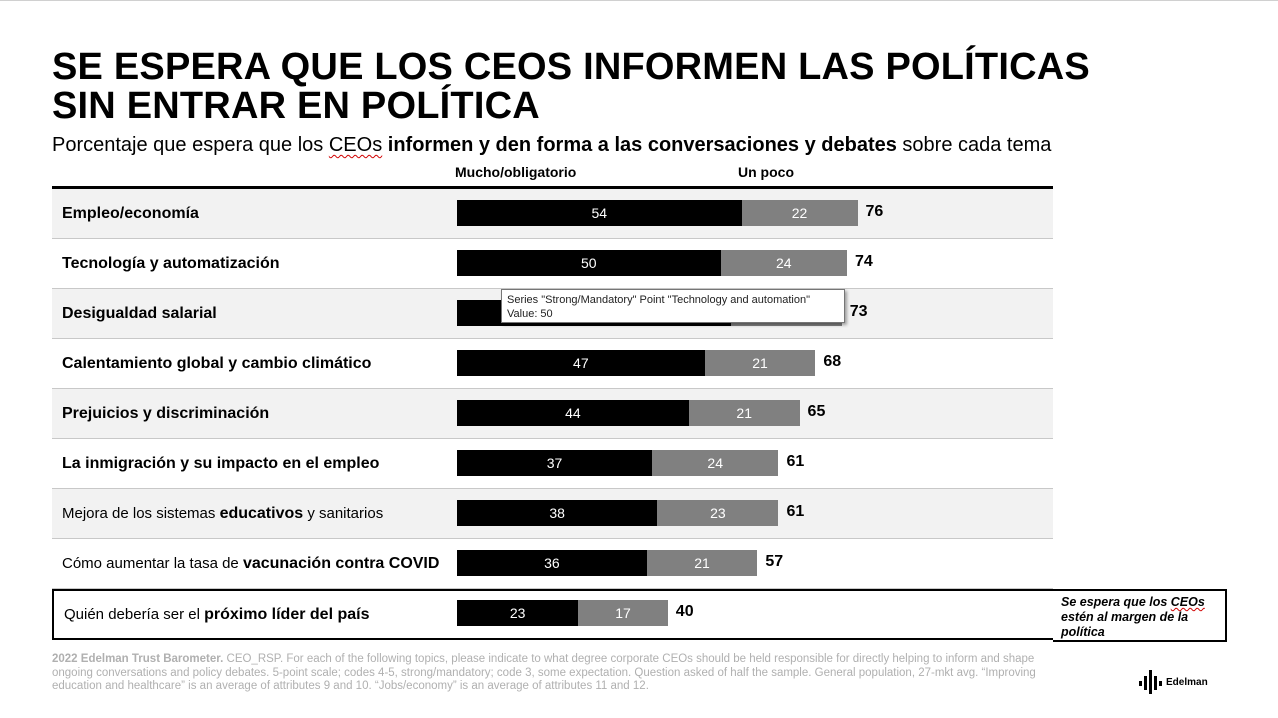  I want to click on total-label: 73, so click(858, 311).